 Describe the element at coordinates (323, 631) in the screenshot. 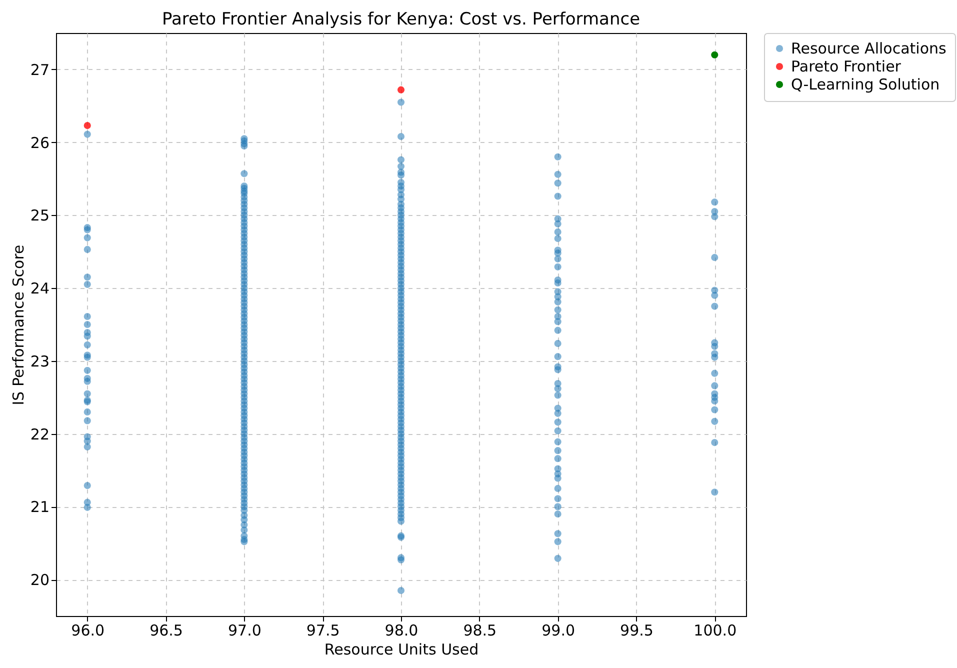

I see `x-tick-label: 97.5` at that location.